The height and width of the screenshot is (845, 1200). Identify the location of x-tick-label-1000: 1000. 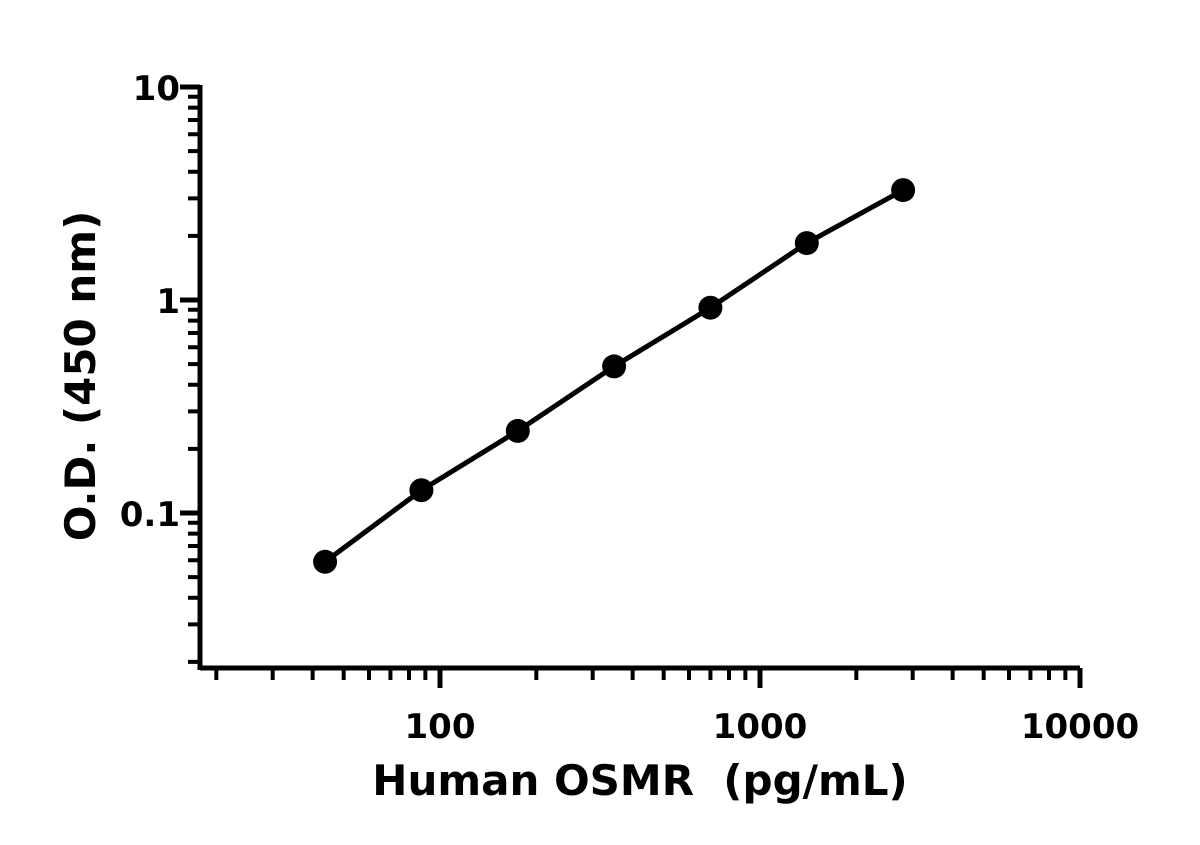
(760, 727).